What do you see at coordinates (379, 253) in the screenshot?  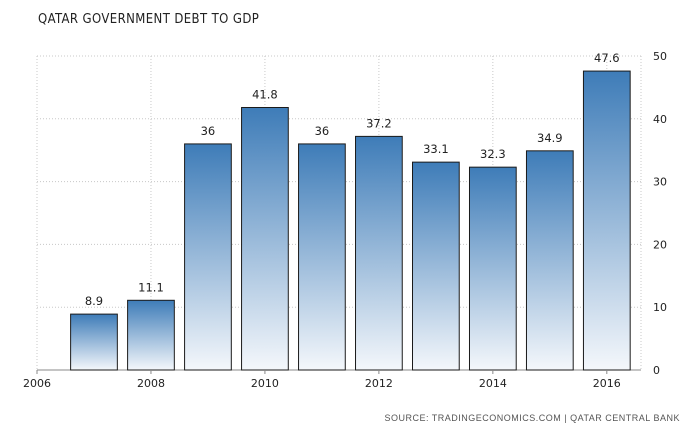 I see `bar-2012` at bounding box center [379, 253].